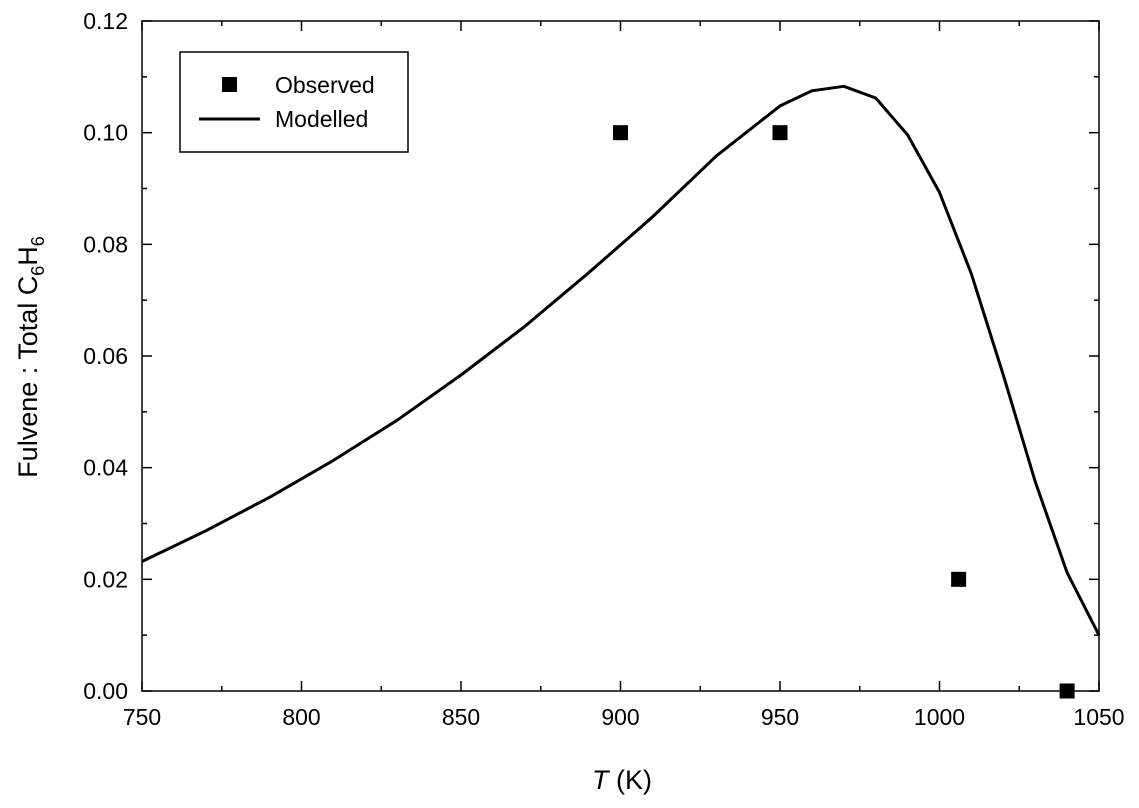 The width and height of the screenshot is (1139, 808). What do you see at coordinates (28, 377) in the screenshot?
I see `y-axis-label-prefix: Fulvene : Total C` at bounding box center [28, 377].